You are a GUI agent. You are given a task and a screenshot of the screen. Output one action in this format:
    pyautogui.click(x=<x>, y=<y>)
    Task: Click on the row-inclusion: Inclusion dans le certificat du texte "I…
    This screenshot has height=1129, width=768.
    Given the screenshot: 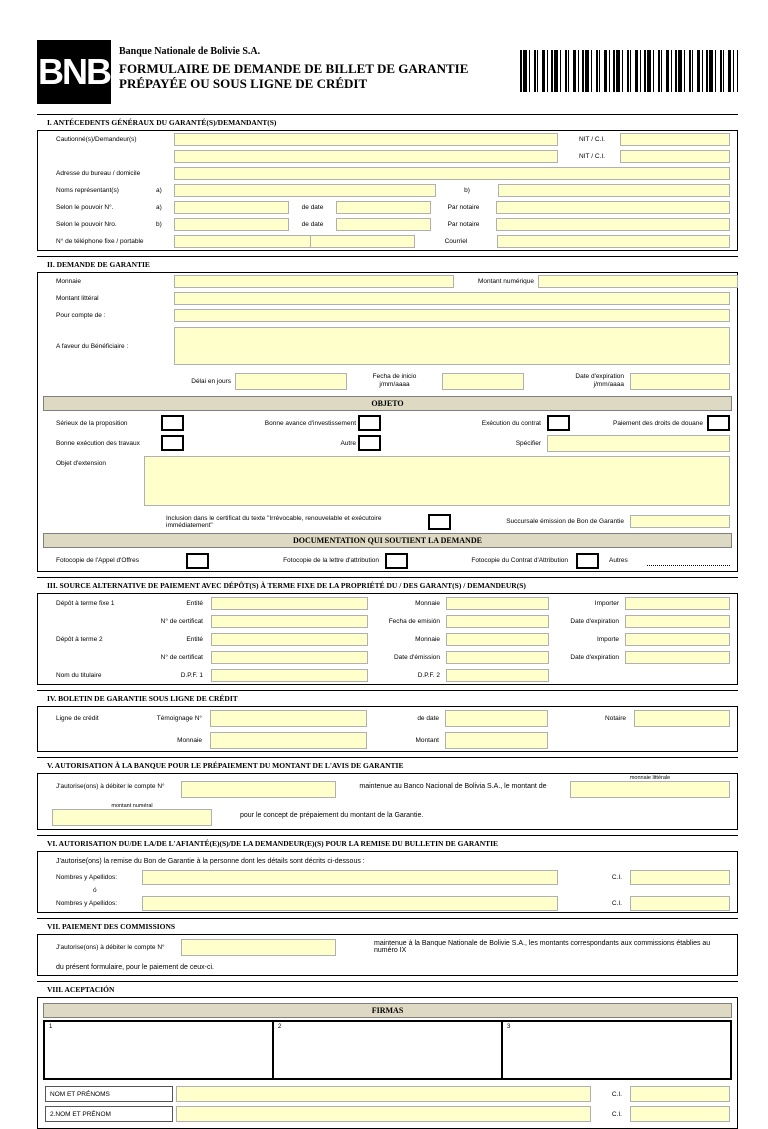 What is the action you would take?
    pyautogui.click(x=387, y=521)
    